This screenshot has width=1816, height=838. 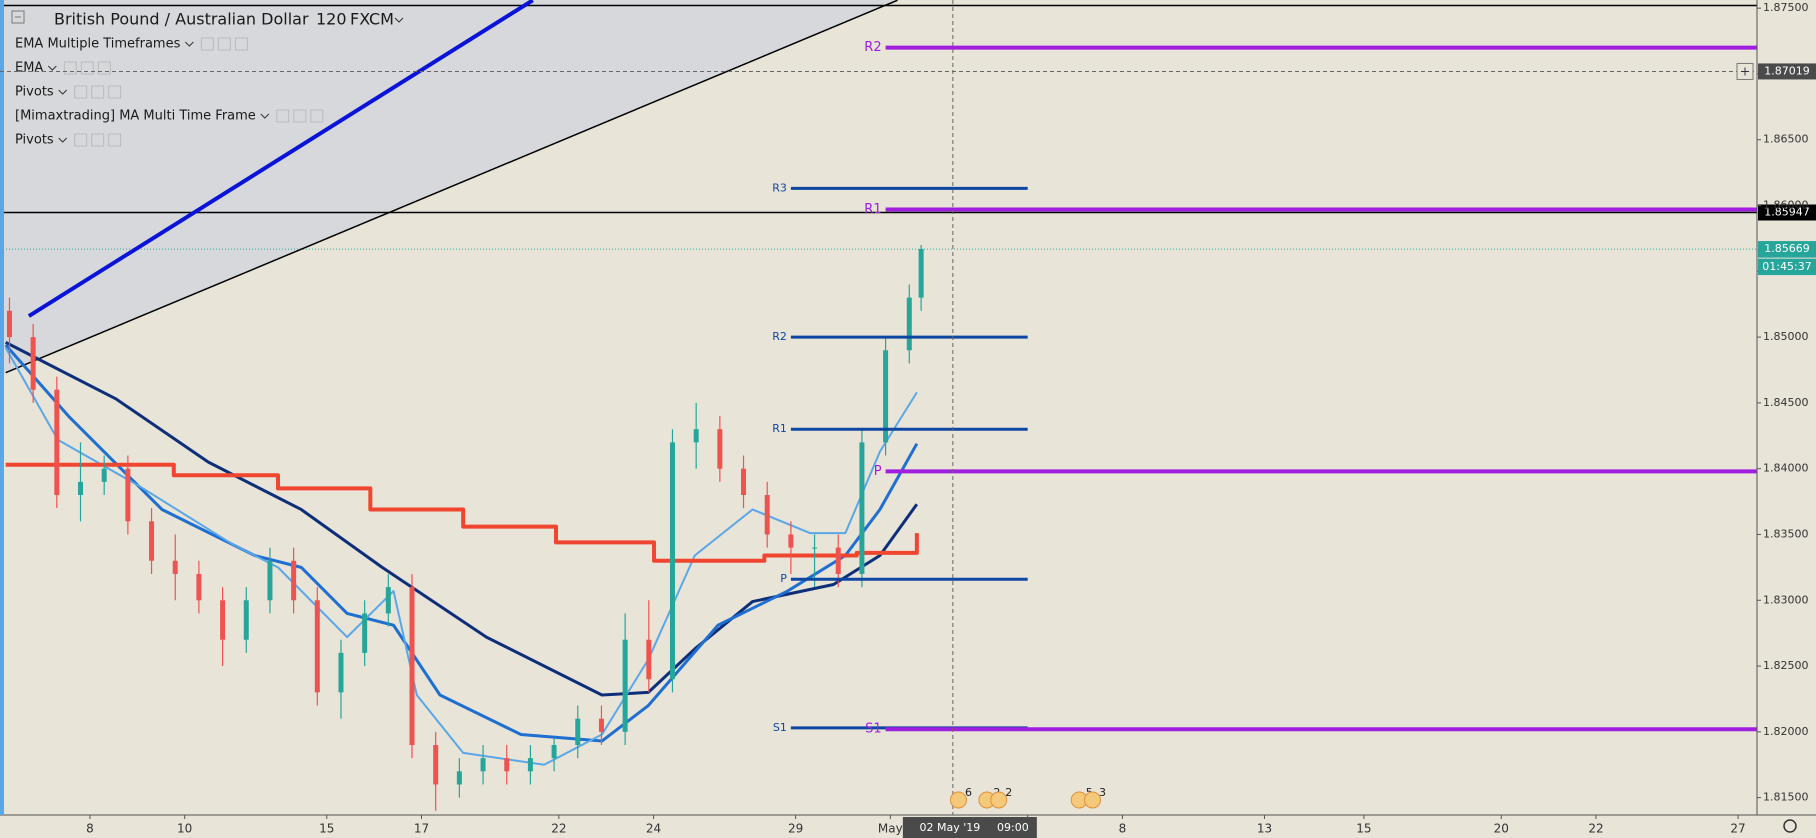 What do you see at coordinates (1786, 533) in the screenshot?
I see `y-tick-label: 1.83500` at bounding box center [1786, 533].